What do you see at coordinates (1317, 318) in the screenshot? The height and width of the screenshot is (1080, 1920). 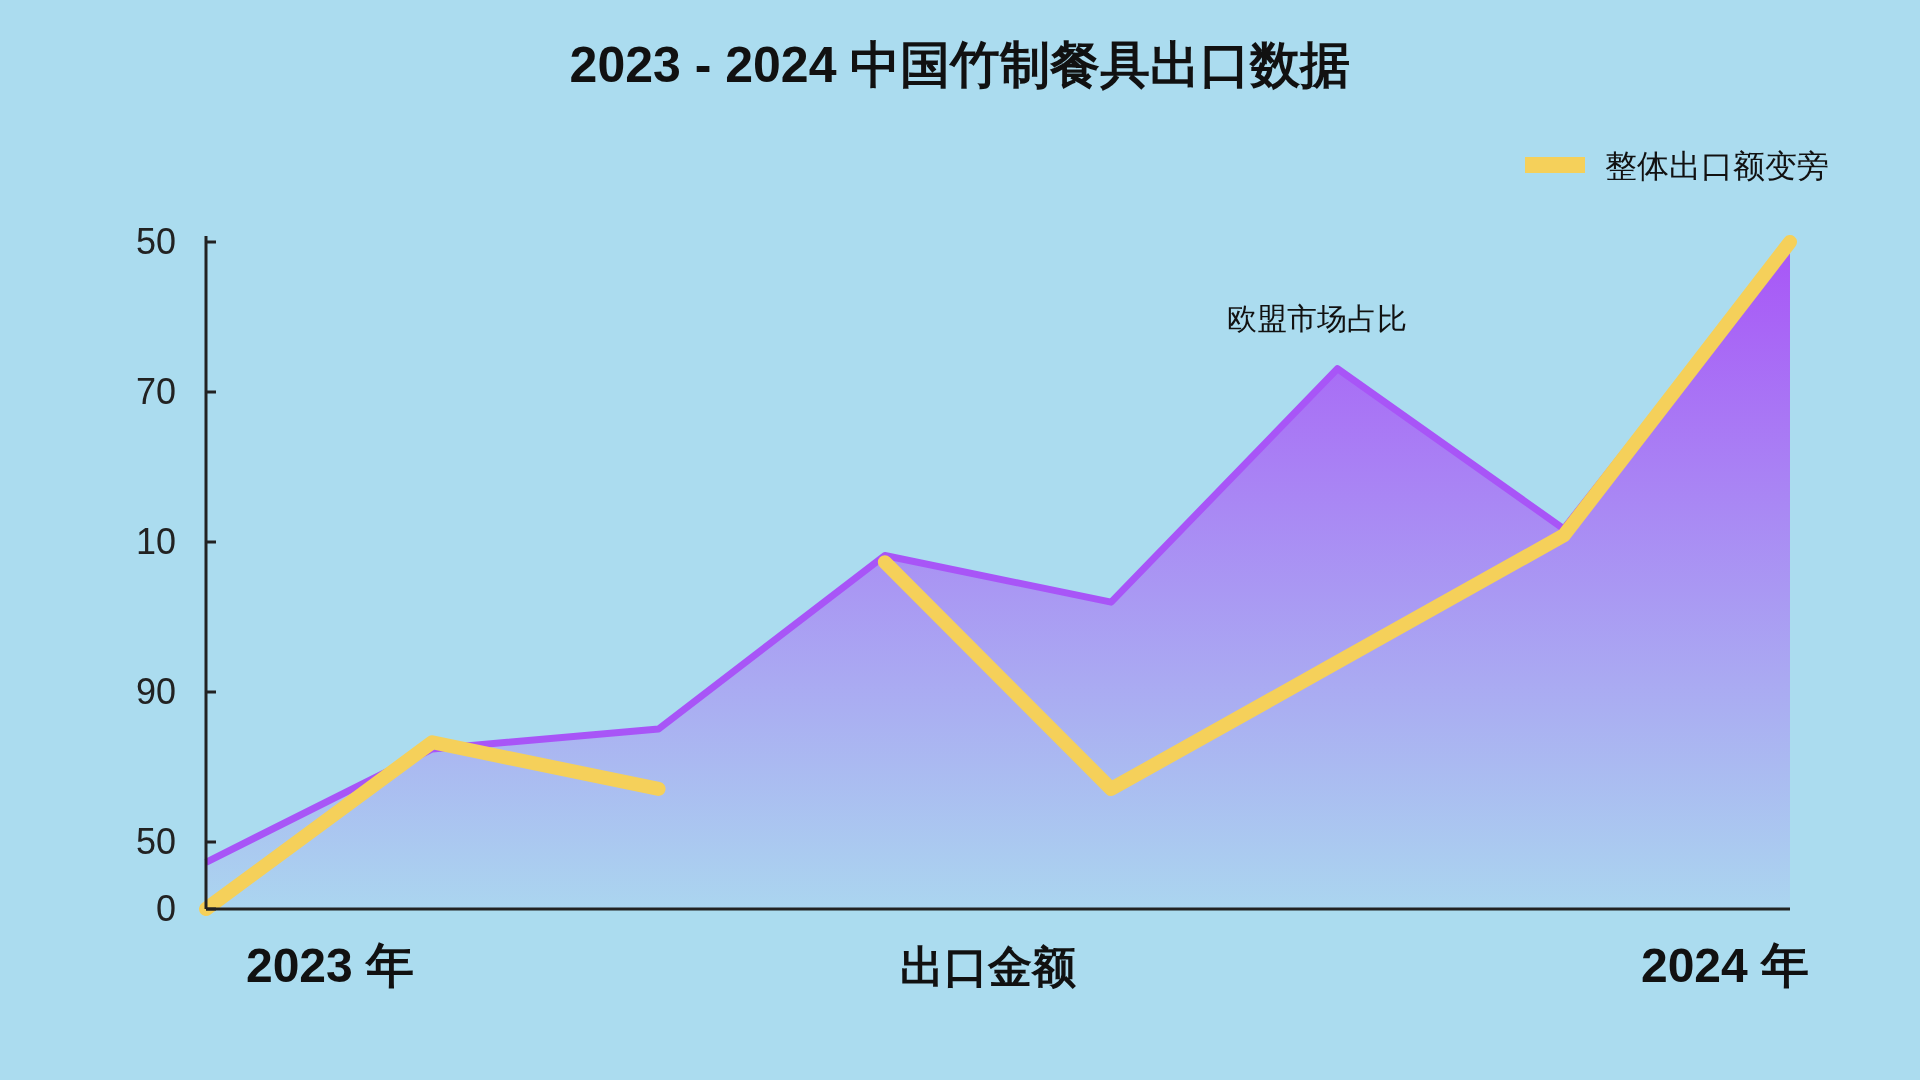 I see `series-label: 欧盟市场占比` at bounding box center [1317, 318].